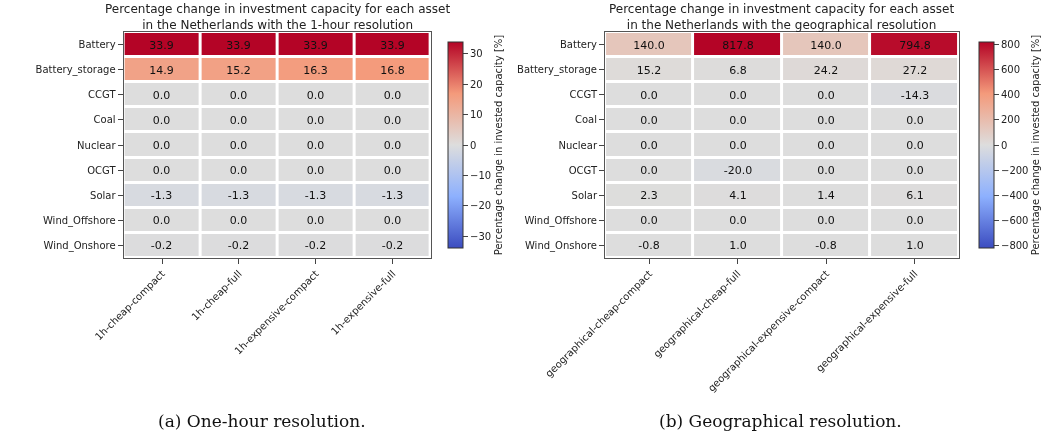 This screenshot has height=442, width=1052. I want to click on data-label: 1.4, so click(826, 195).